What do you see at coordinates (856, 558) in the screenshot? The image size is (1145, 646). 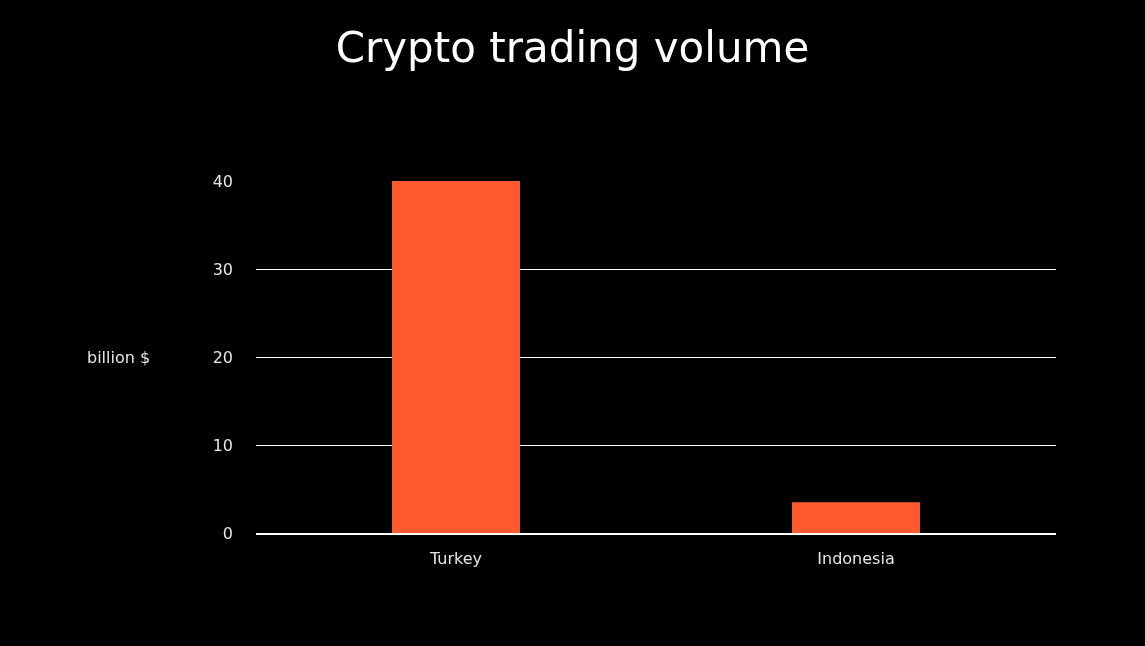 I see `x-tick-label: Indonesia` at bounding box center [856, 558].